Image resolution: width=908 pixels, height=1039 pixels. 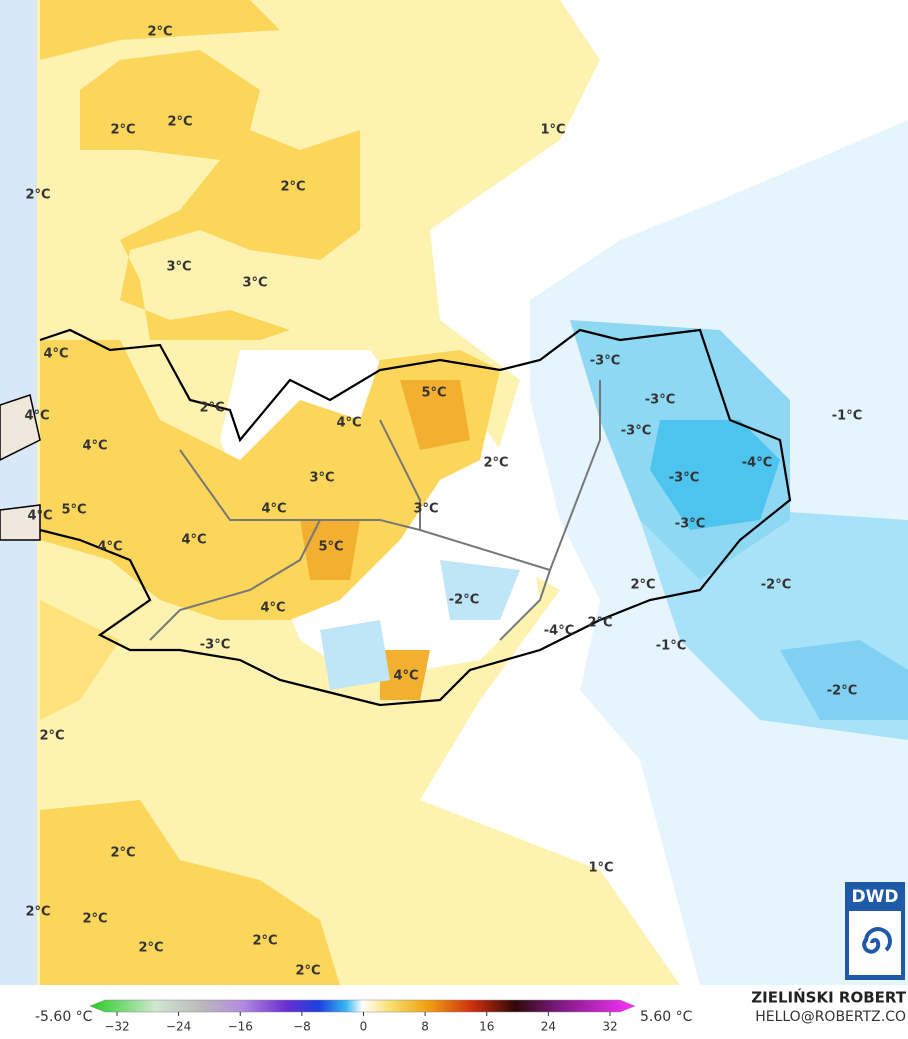 What do you see at coordinates (548, 1027) in the screenshot?
I see `colorbar-tick-label: 24` at bounding box center [548, 1027].